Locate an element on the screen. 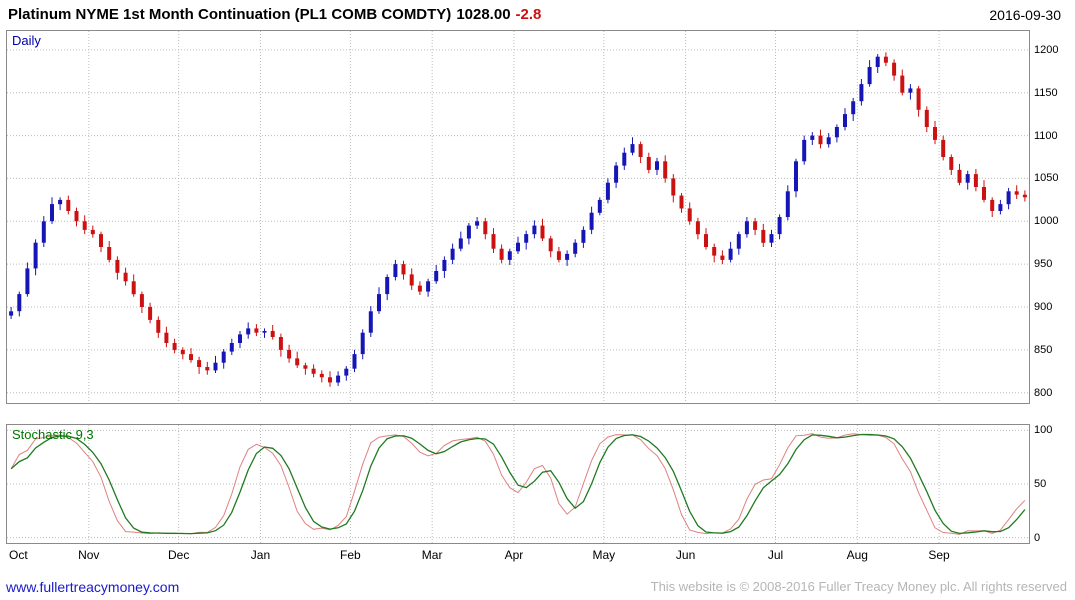 The image size is (1075, 600). price-axis-label: 950 is located at coordinates (1043, 264).